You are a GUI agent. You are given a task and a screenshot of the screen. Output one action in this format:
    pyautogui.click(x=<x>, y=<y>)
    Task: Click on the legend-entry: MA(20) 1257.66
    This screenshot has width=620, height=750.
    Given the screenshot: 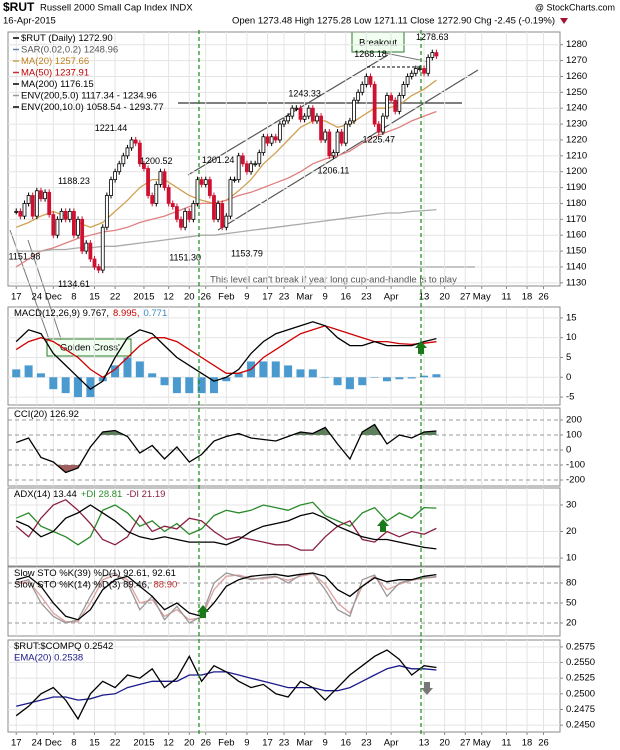 What is the action you would take?
    pyautogui.click(x=55, y=61)
    